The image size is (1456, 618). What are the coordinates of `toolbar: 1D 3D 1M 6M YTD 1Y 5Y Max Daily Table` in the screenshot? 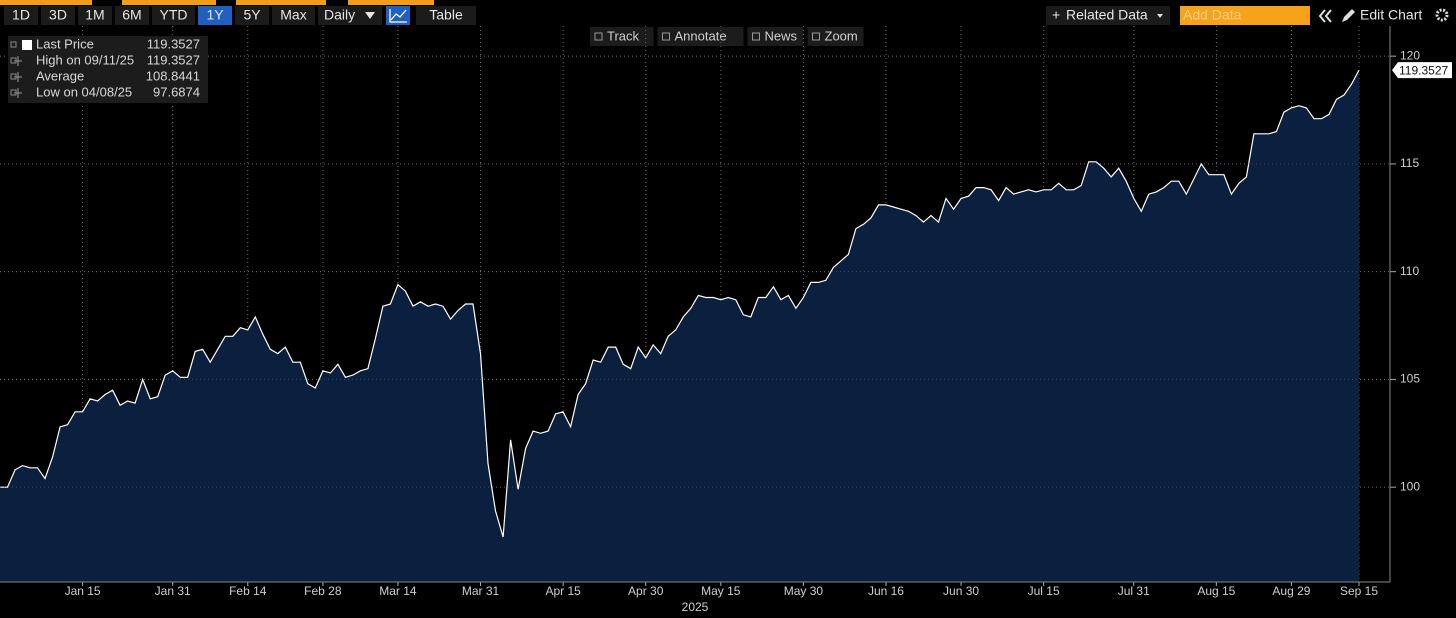 It's located at (240, 15).